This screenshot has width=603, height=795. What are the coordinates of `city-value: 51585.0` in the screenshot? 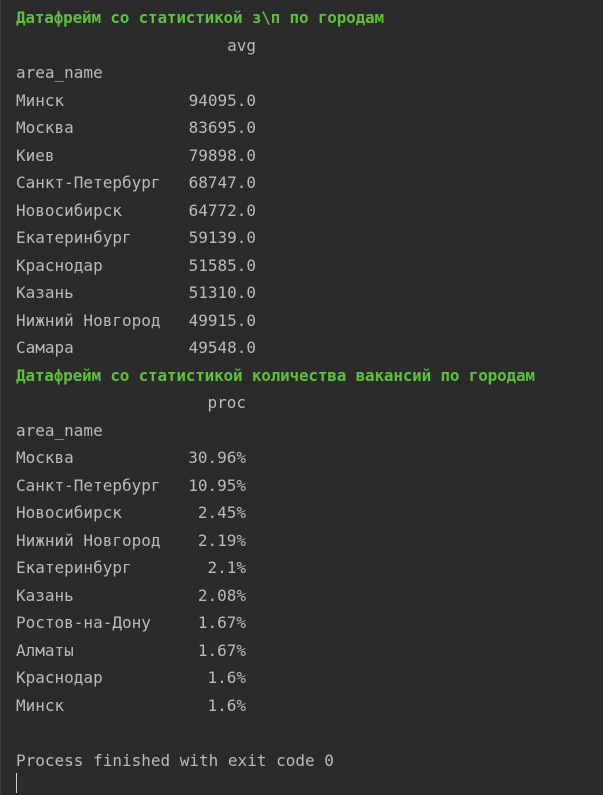 It's located at (222, 265).